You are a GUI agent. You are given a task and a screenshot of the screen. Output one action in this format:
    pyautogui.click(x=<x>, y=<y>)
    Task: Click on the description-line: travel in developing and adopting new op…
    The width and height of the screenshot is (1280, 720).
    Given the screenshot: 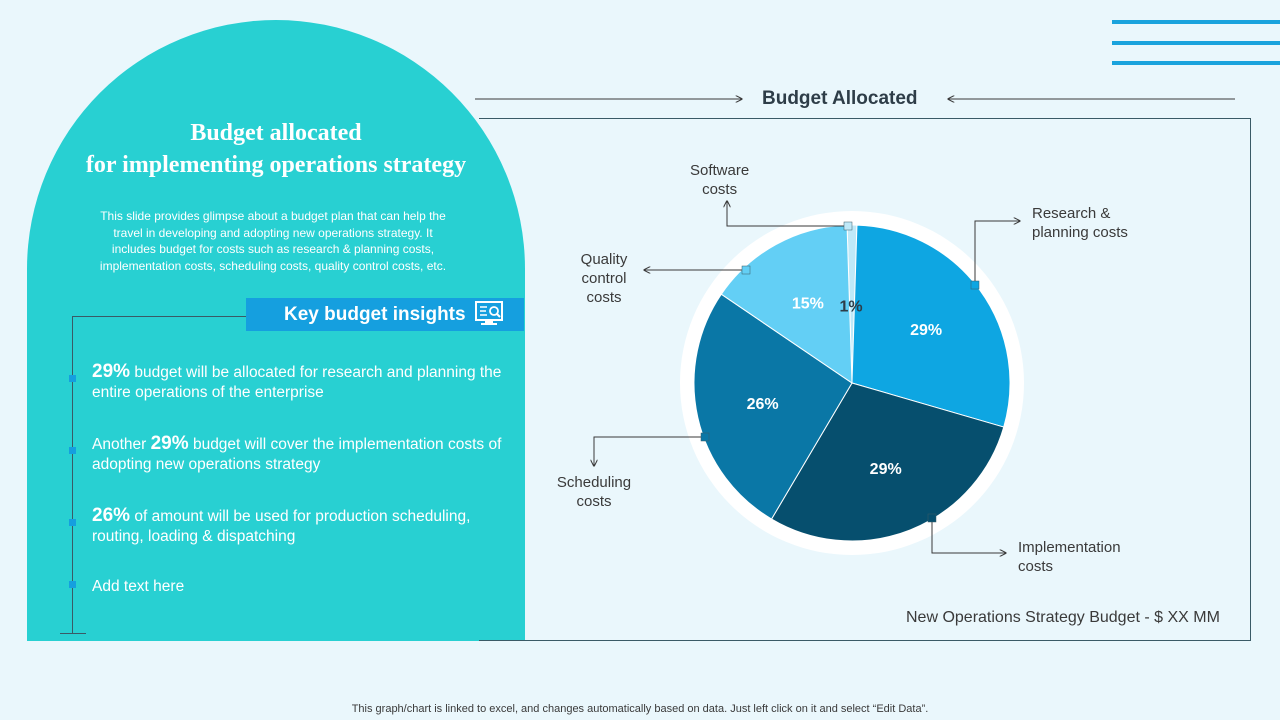 What is the action you would take?
    pyautogui.click(x=273, y=232)
    